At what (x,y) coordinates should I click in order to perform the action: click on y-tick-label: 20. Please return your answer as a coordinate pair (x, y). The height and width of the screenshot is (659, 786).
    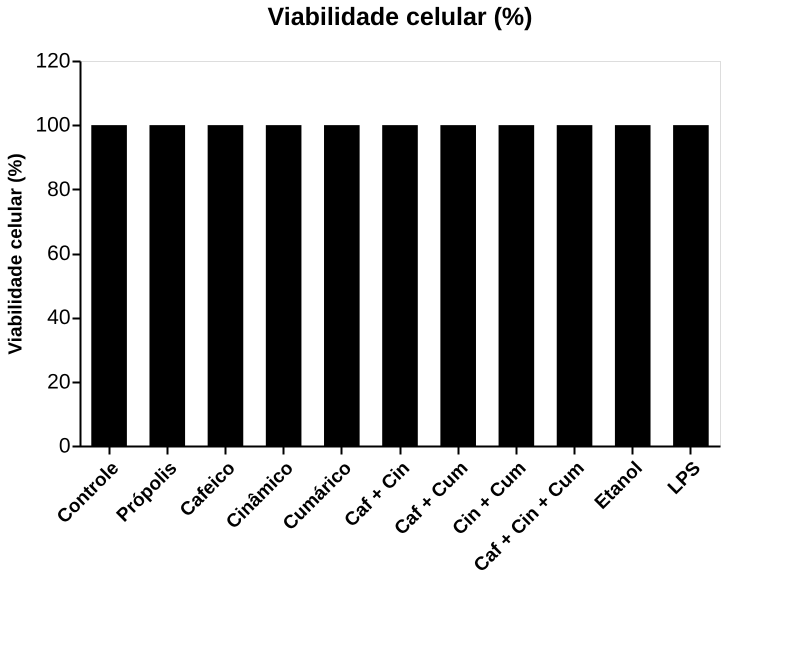
    Looking at the image, I should click on (58, 382).